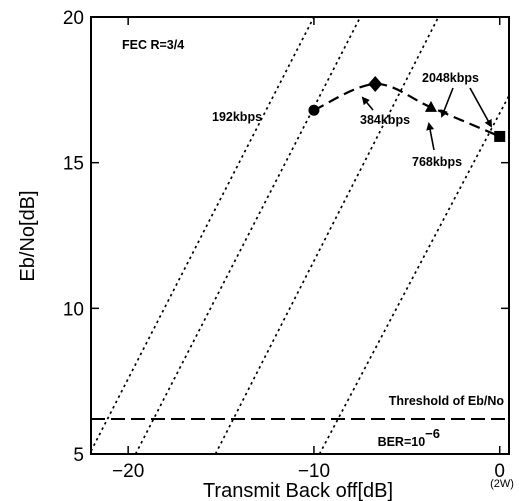 The height and width of the screenshot is (501, 519). I want to click on rate-label-2048kbps: 2048kbps, so click(450, 78).